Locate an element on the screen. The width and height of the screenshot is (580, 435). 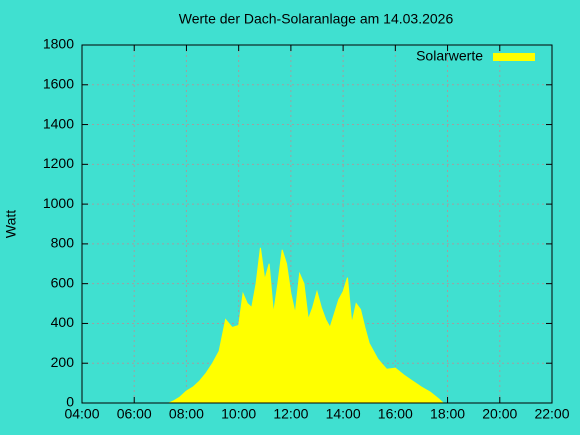
y-tick-label: 400 is located at coordinates (63, 322).